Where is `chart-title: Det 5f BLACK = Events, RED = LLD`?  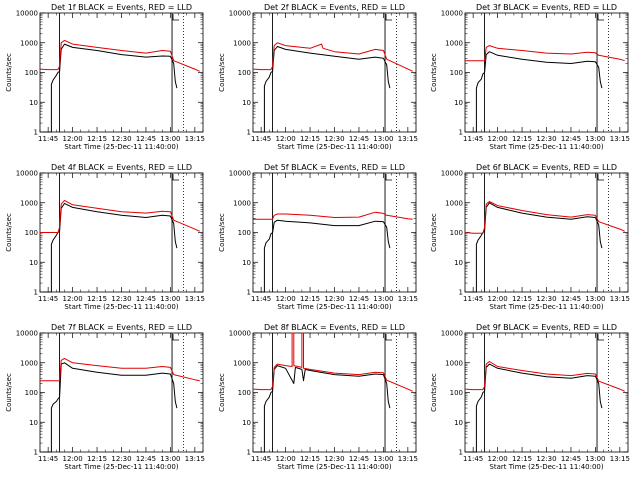
chart-title: Det 5f BLACK = Events, RED = LLD is located at coordinates (334, 167).